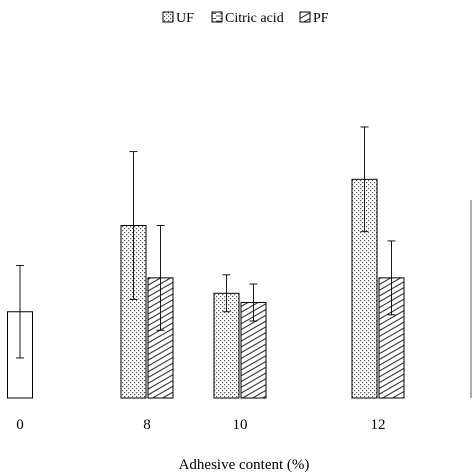 The height and width of the screenshot is (474, 474). I want to click on x-tick-label-0: 0, so click(20, 425).